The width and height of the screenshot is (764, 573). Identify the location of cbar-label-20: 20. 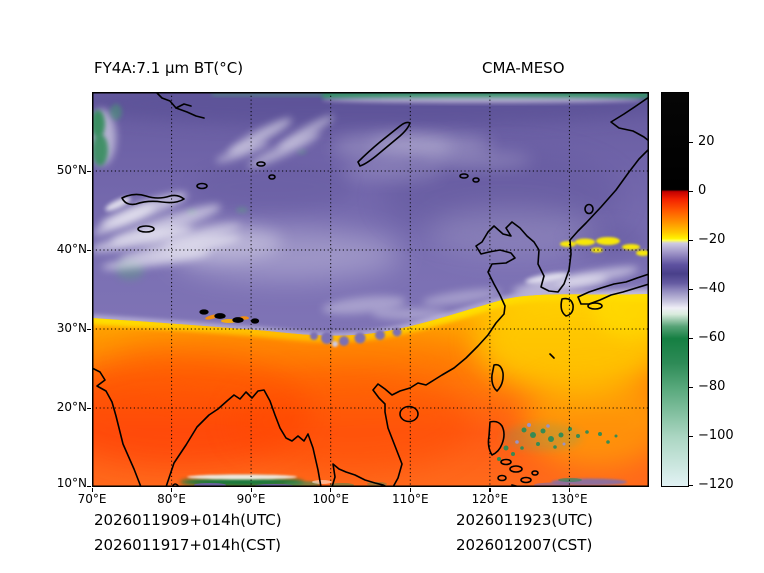
(706, 141).